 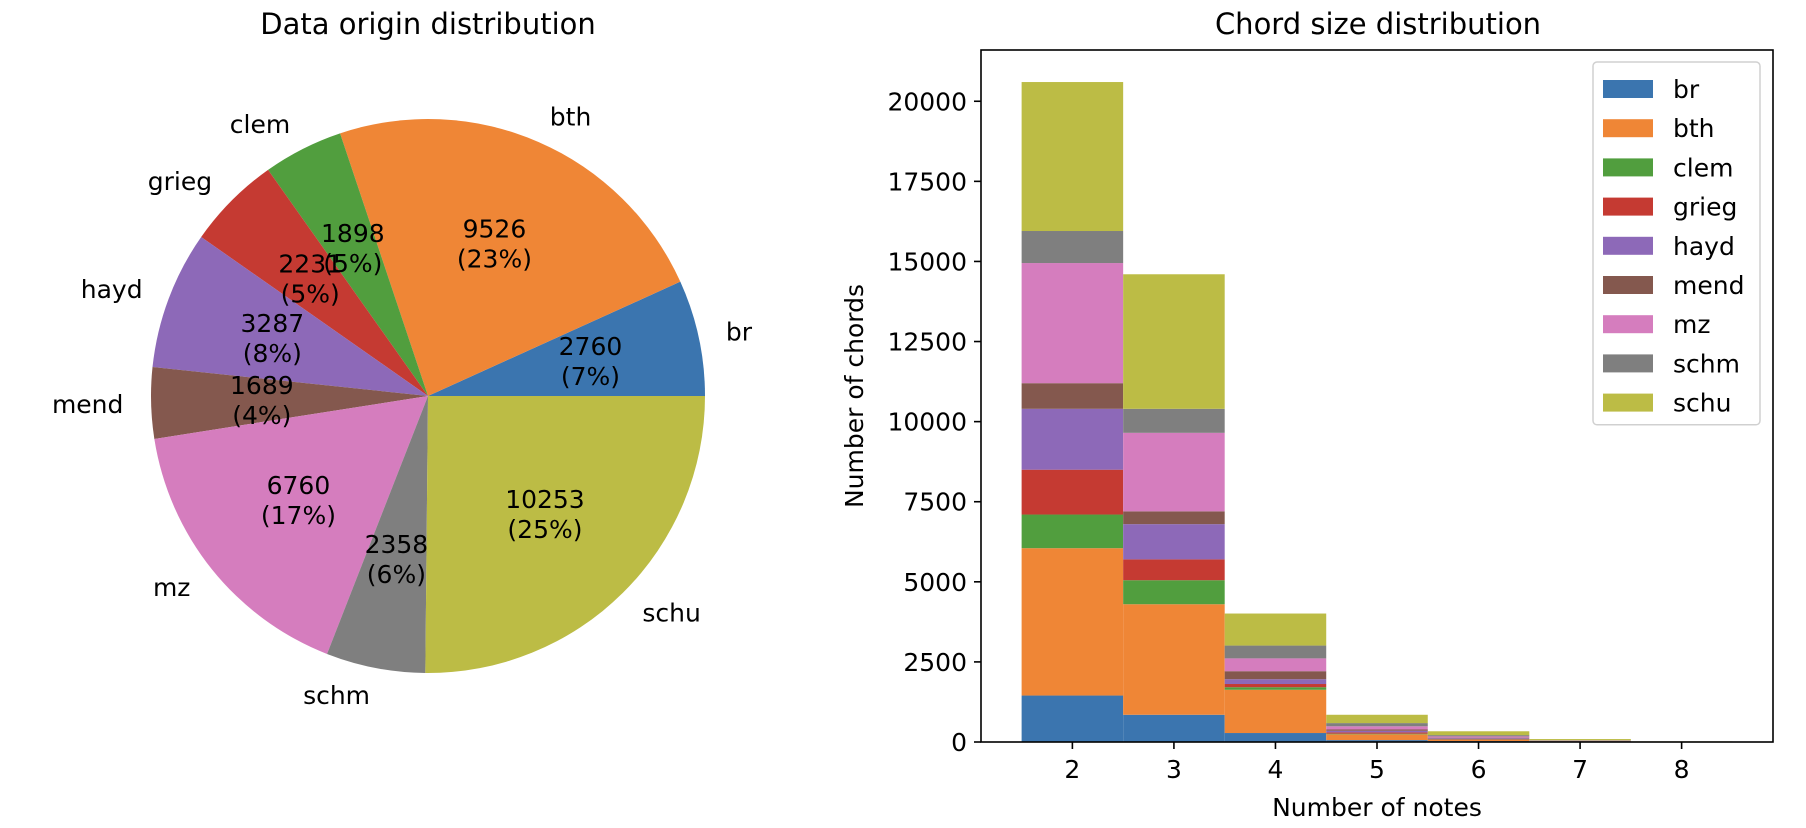 I want to click on y-tick-label: 15000, so click(x=927, y=261).